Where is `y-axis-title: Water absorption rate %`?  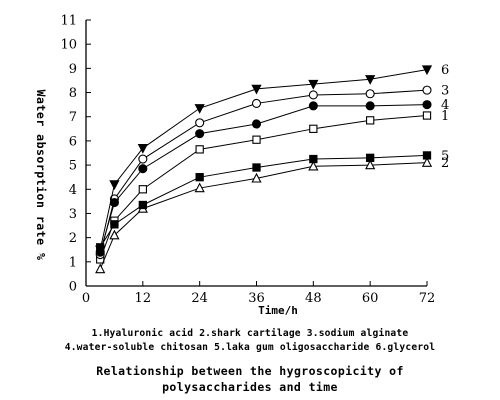 y-axis-title: Water absorption rate % is located at coordinates (41, 175).